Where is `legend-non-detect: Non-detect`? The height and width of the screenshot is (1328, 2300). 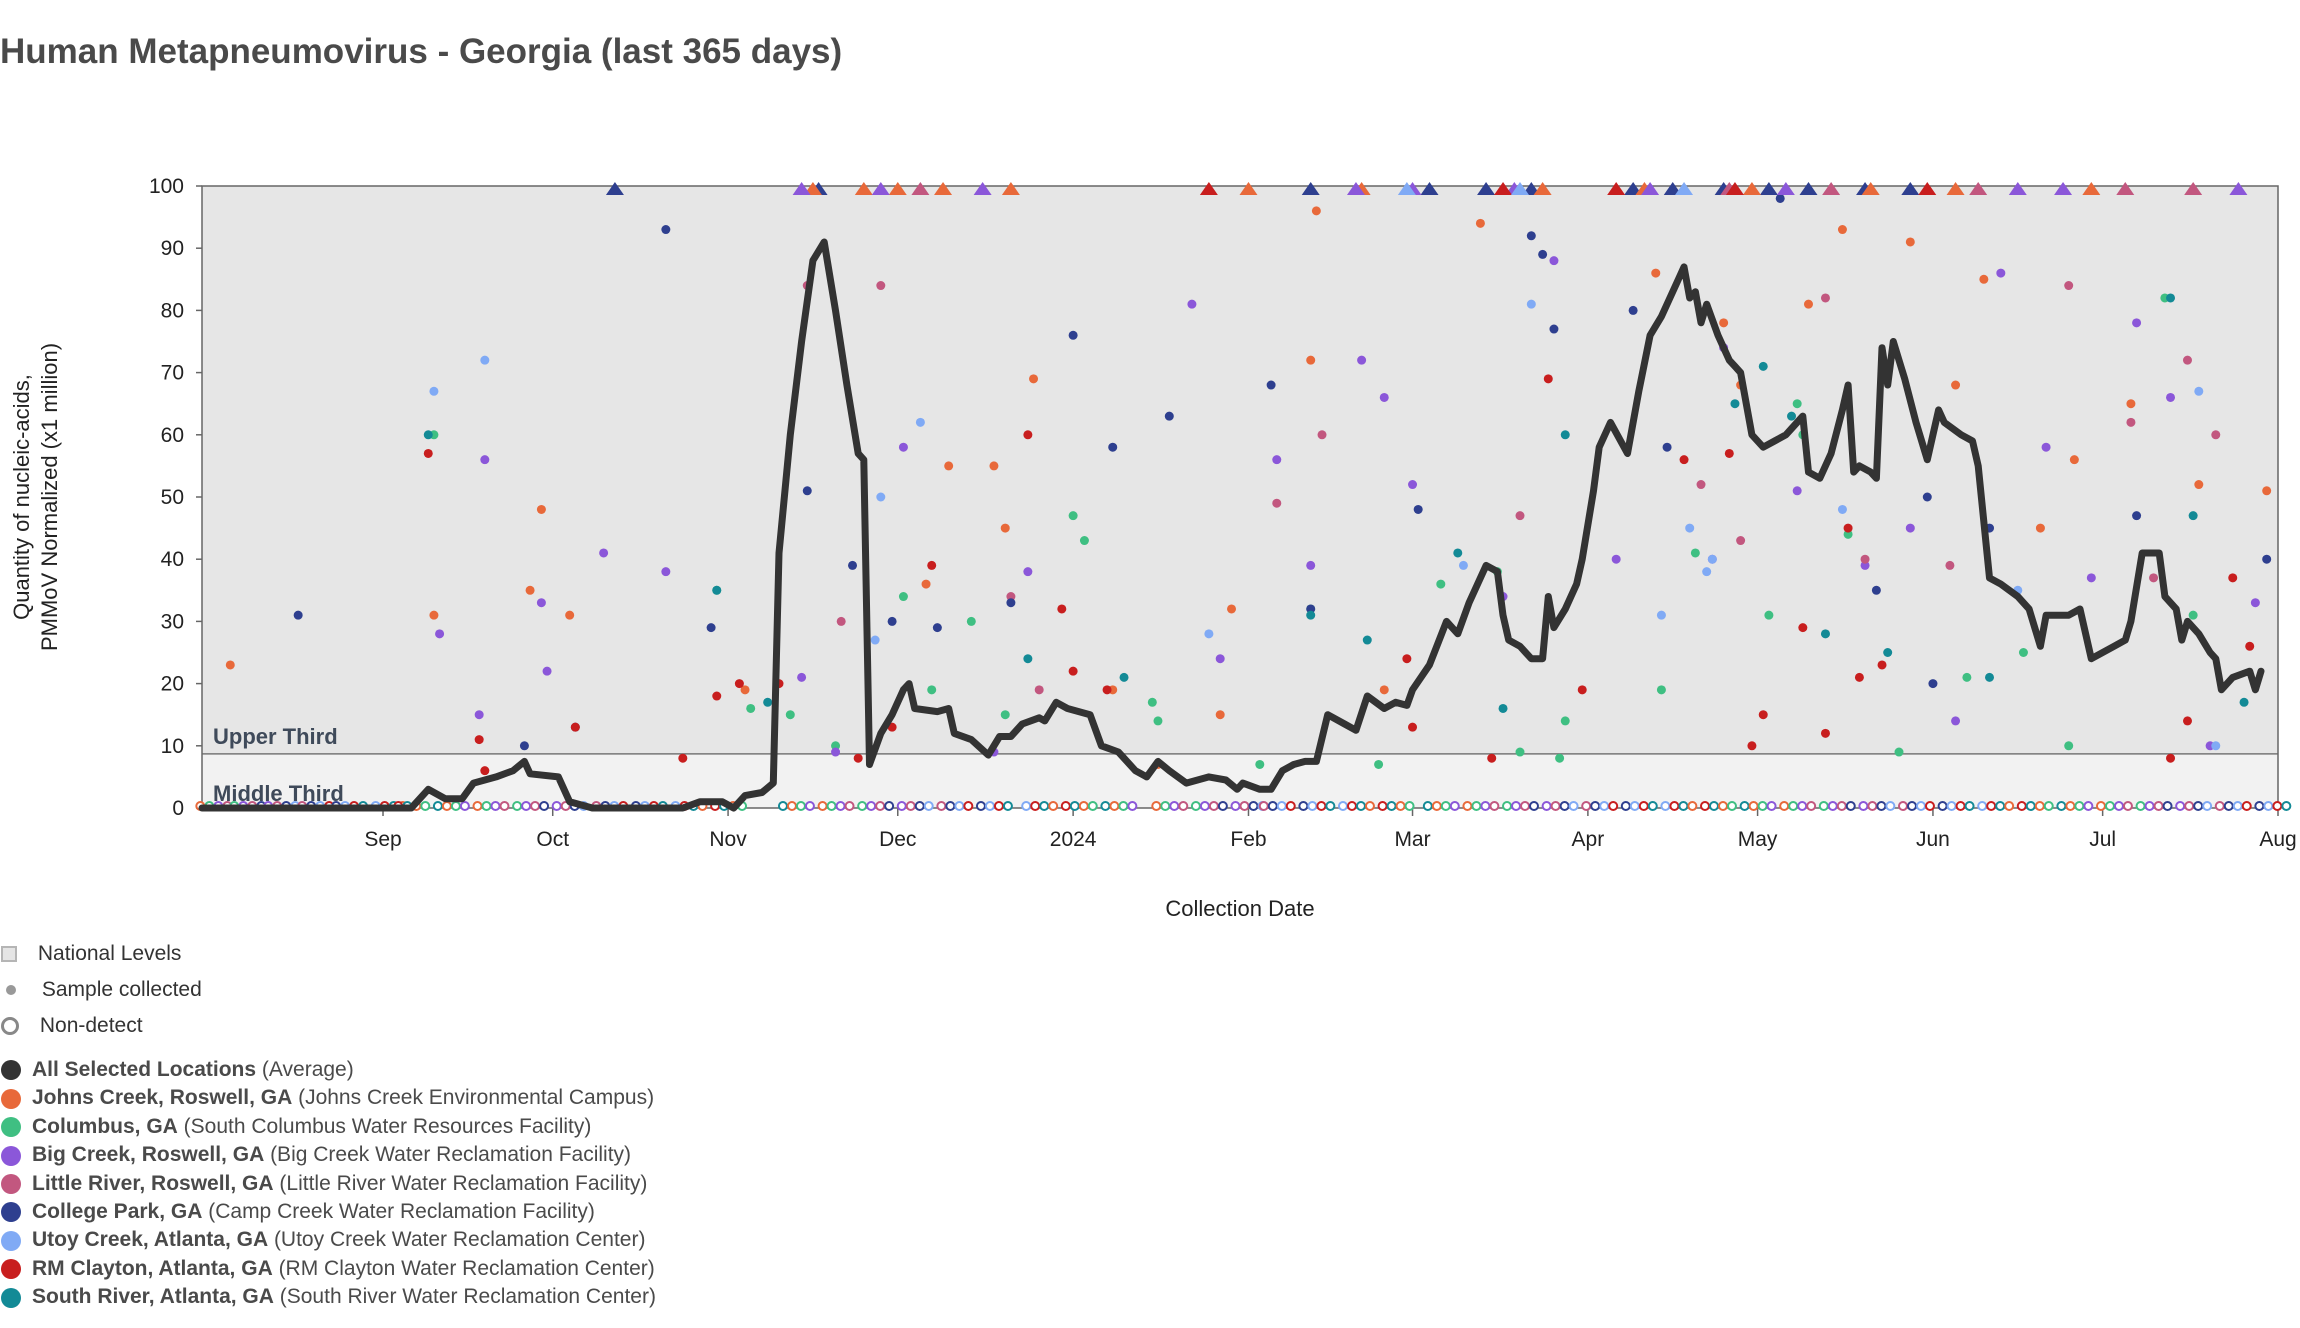 legend-non-detect: Non-detect is located at coordinates (71, 1026).